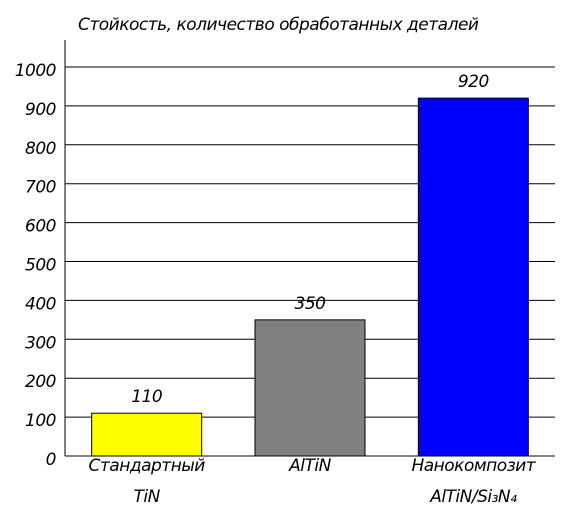  I want to click on value-label: 110, so click(146, 397).